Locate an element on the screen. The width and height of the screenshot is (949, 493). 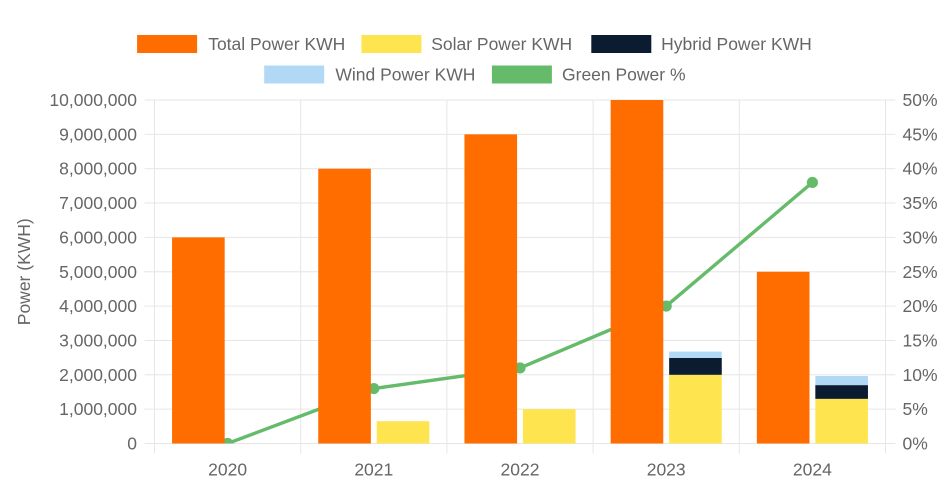
svg-text: Hybrid Power KWH is located at coordinates (736, 44).